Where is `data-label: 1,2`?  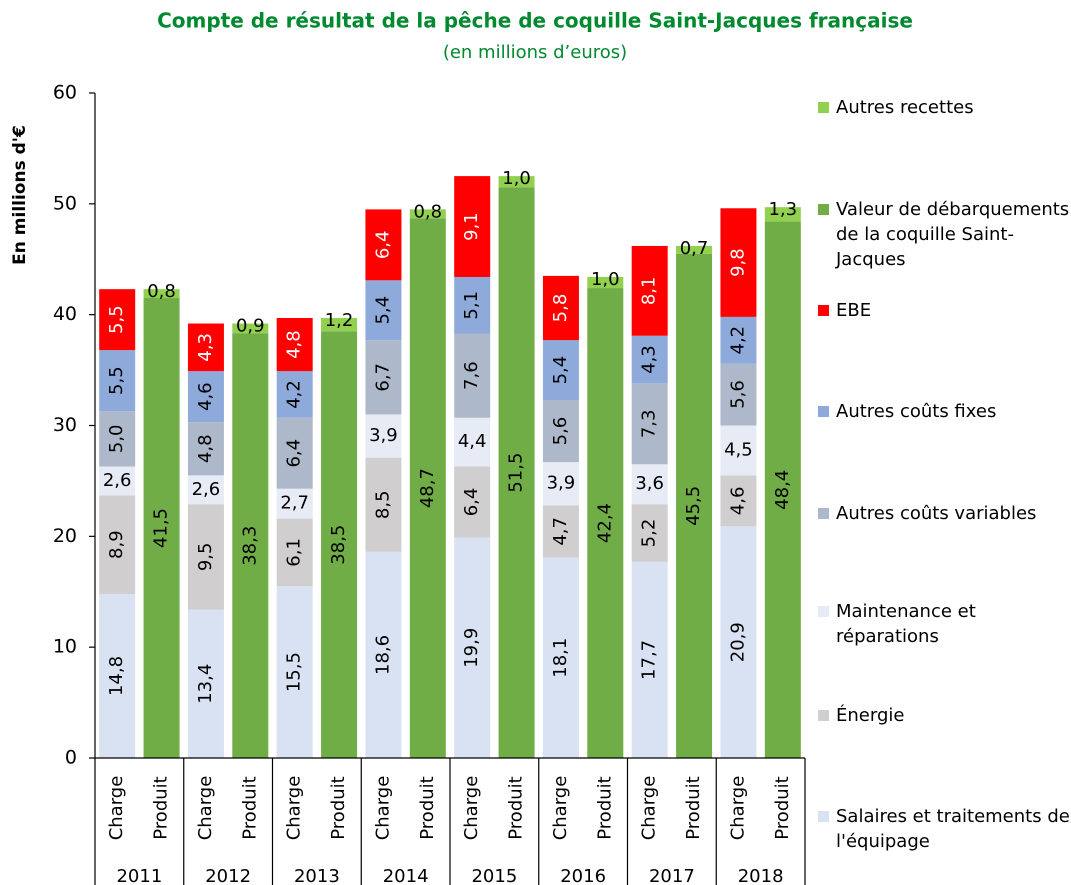
data-label: 1,2 is located at coordinates (339, 320).